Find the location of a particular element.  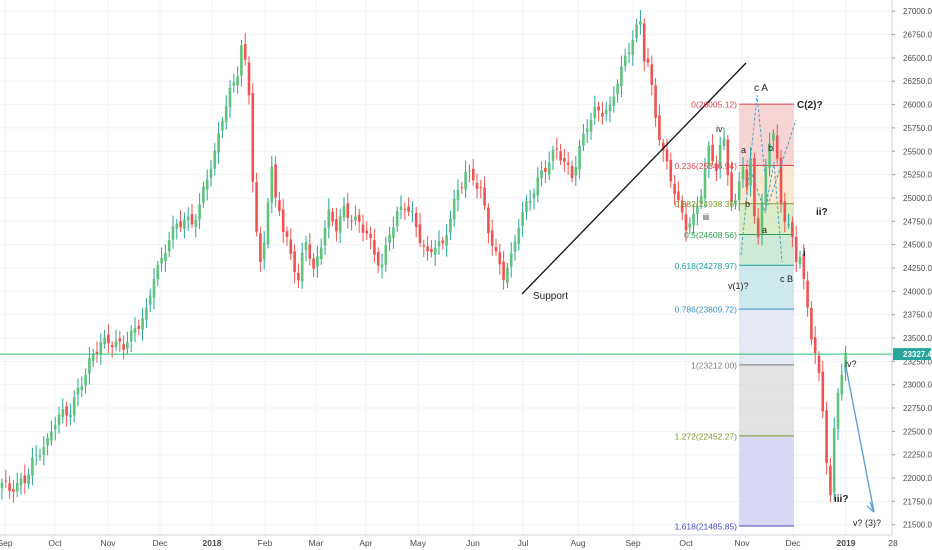

annotation-c2: C(2)? is located at coordinates (810, 105).